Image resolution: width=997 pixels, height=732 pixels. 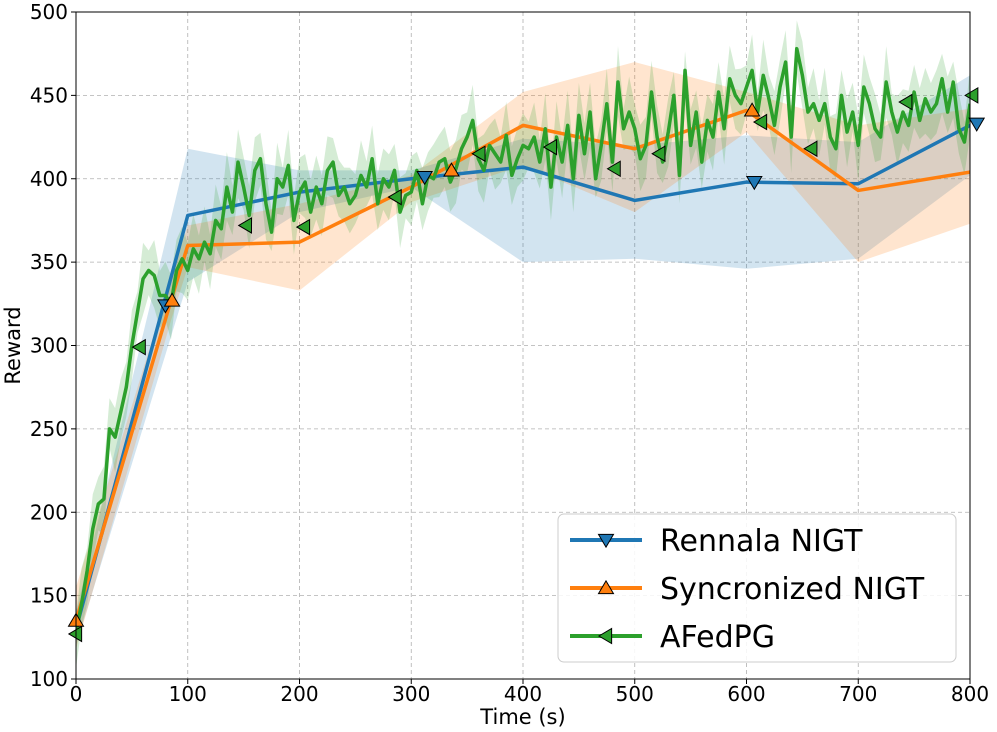 I want to click on x-axis-ticks: 0 100 200 300 400 500 600 700 800, so click(x=529, y=692).